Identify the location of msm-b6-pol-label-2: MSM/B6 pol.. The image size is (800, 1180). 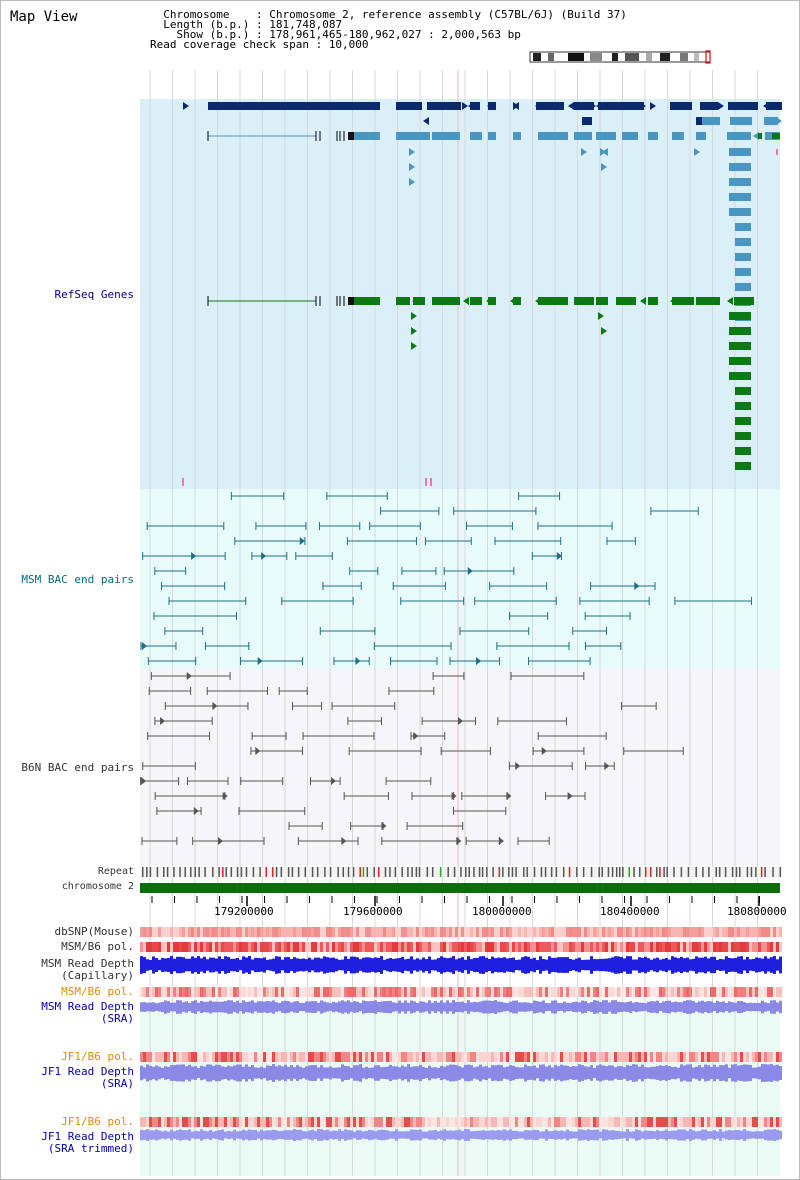
(97, 991).